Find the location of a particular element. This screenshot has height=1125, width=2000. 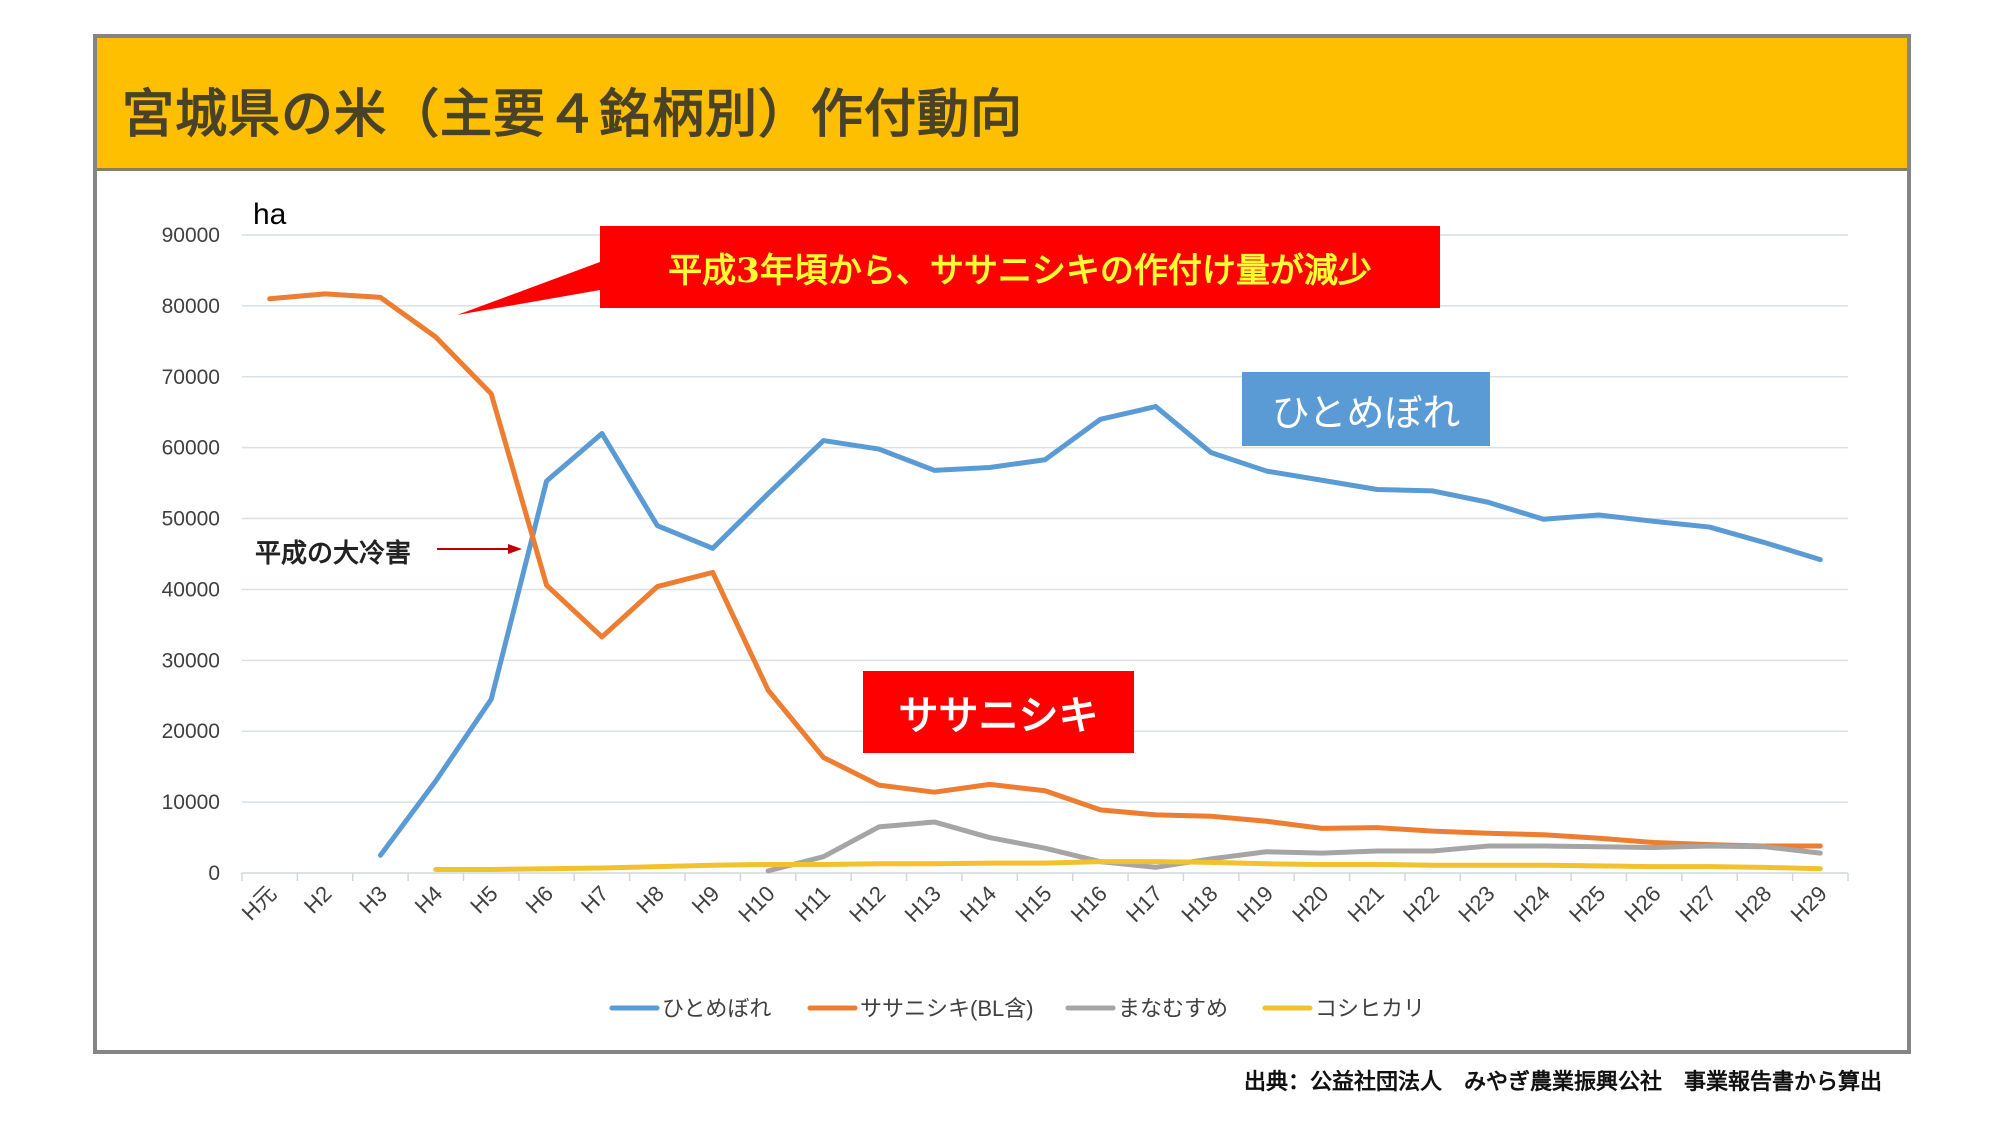

y-tick-label: 20000 is located at coordinates (191, 731).